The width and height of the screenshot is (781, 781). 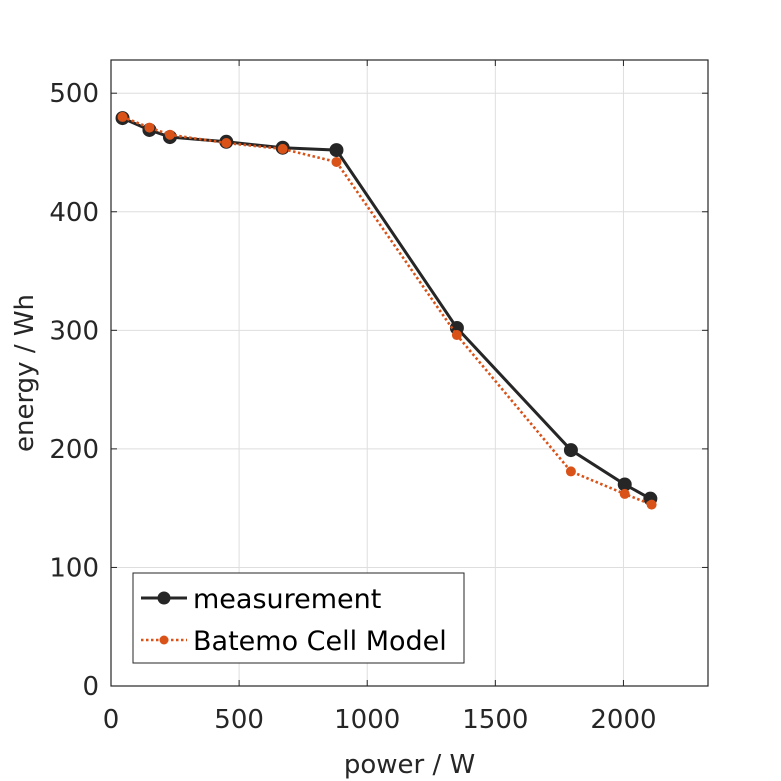 What do you see at coordinates (409, 765) in the screenshot?
I see `x-axis-label: power / W` at bounding box center [409, 765].